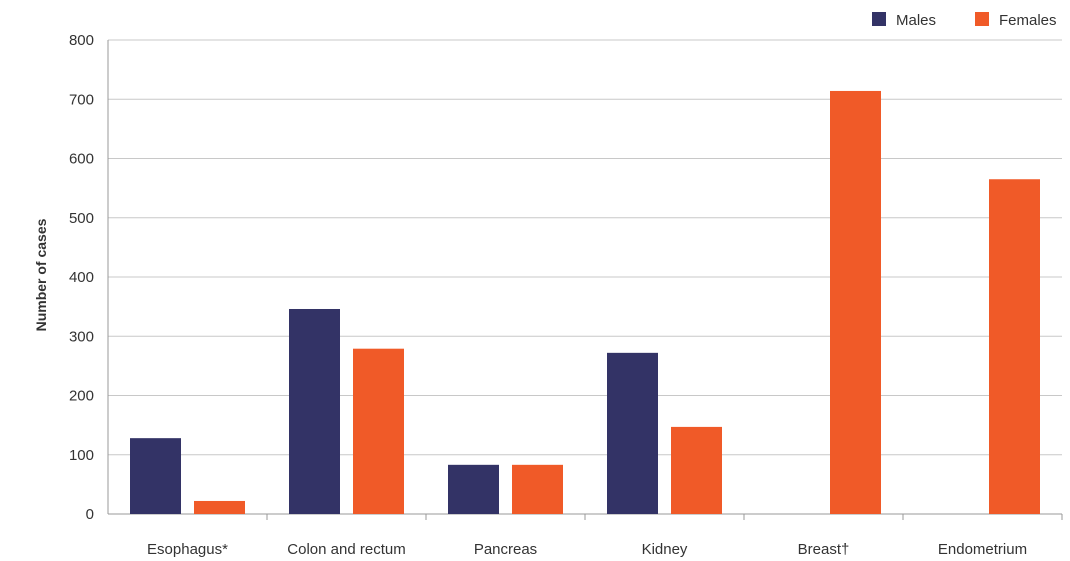 The image size is (1070, 561). Describe the element at coordinates (81, 455) in the screenshot. I see `y-tick-label: 100` at that location.